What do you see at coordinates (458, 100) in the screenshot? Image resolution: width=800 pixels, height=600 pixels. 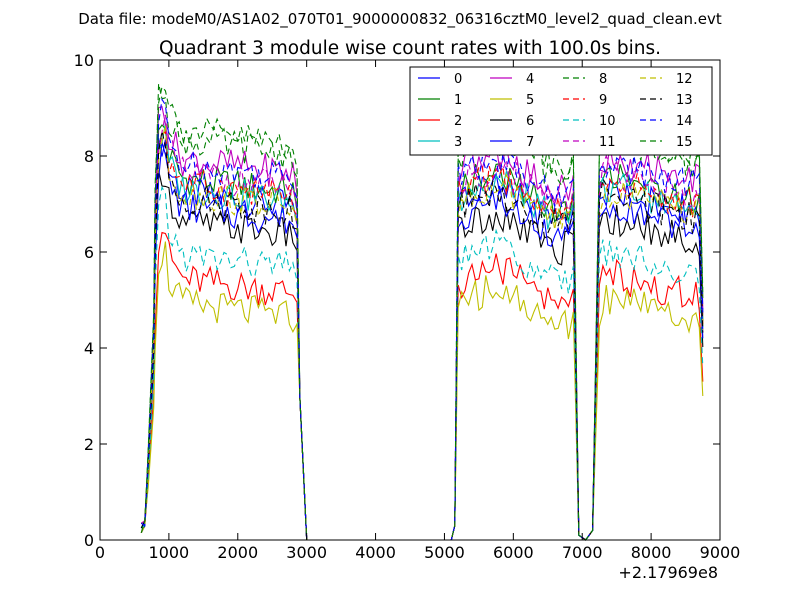 I see `legend-label-1: 1` at bounding box center [458, 100].